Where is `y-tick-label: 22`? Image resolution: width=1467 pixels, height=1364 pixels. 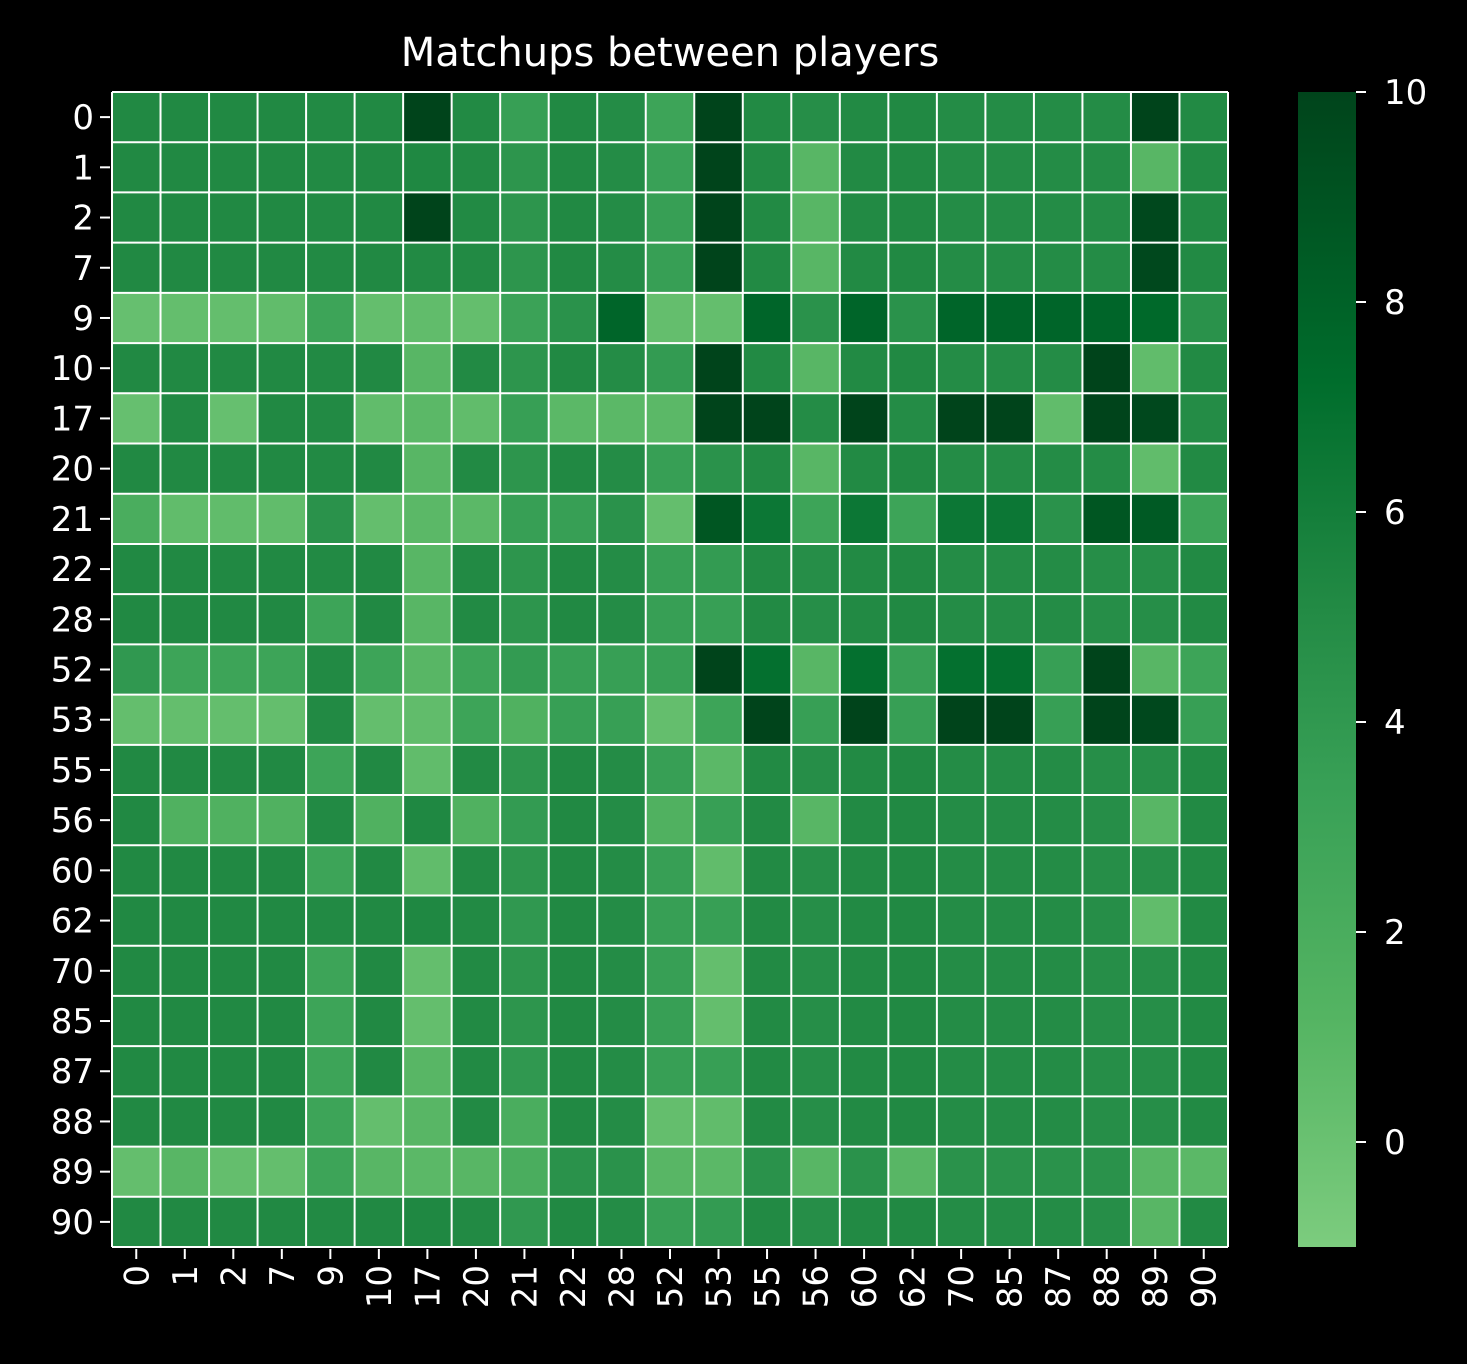
y-tick-label: 22 is located at coordinates (72, 570).